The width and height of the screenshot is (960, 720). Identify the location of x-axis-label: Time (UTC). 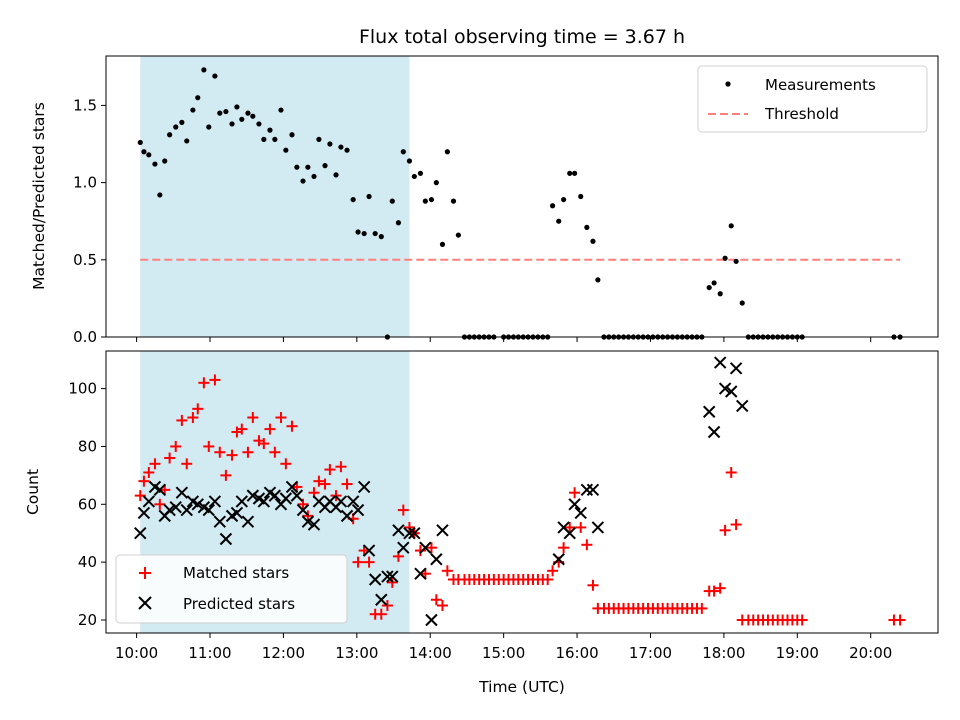
(521, 687).